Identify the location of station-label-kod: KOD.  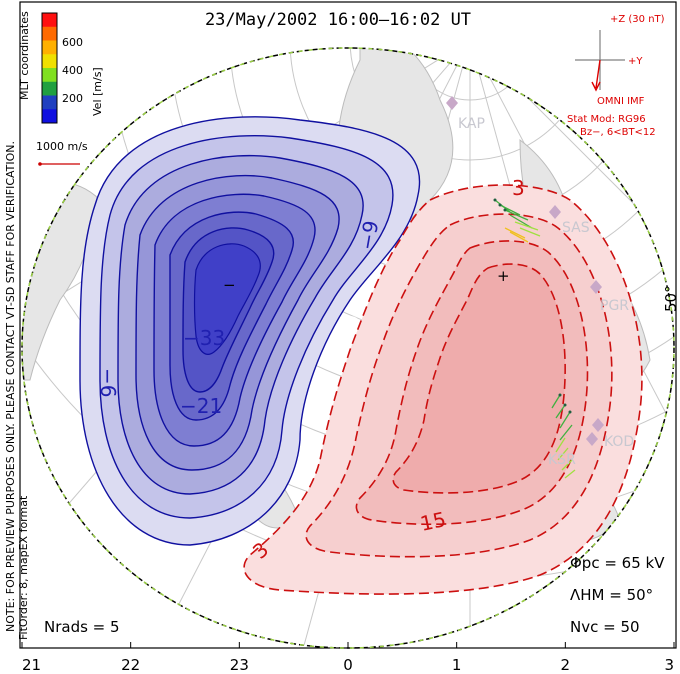
(619, 442).